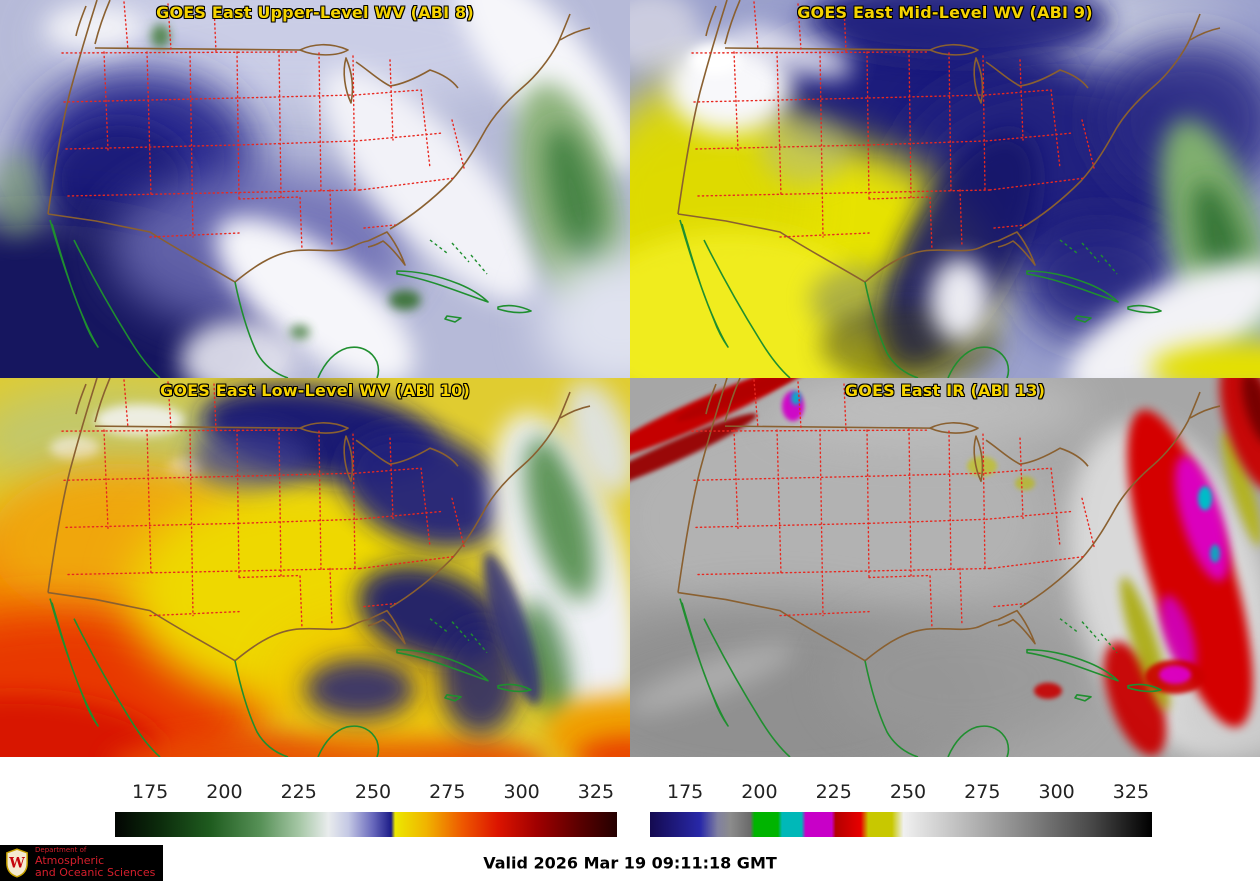 Image resolution: width=1260 pixels, height=881 pixels. Describe the element at coordinates (945, 12) in the screenshot. I see `panel-title-abi9: GOES East Mid-Level WV (ABI 9)` at that location.